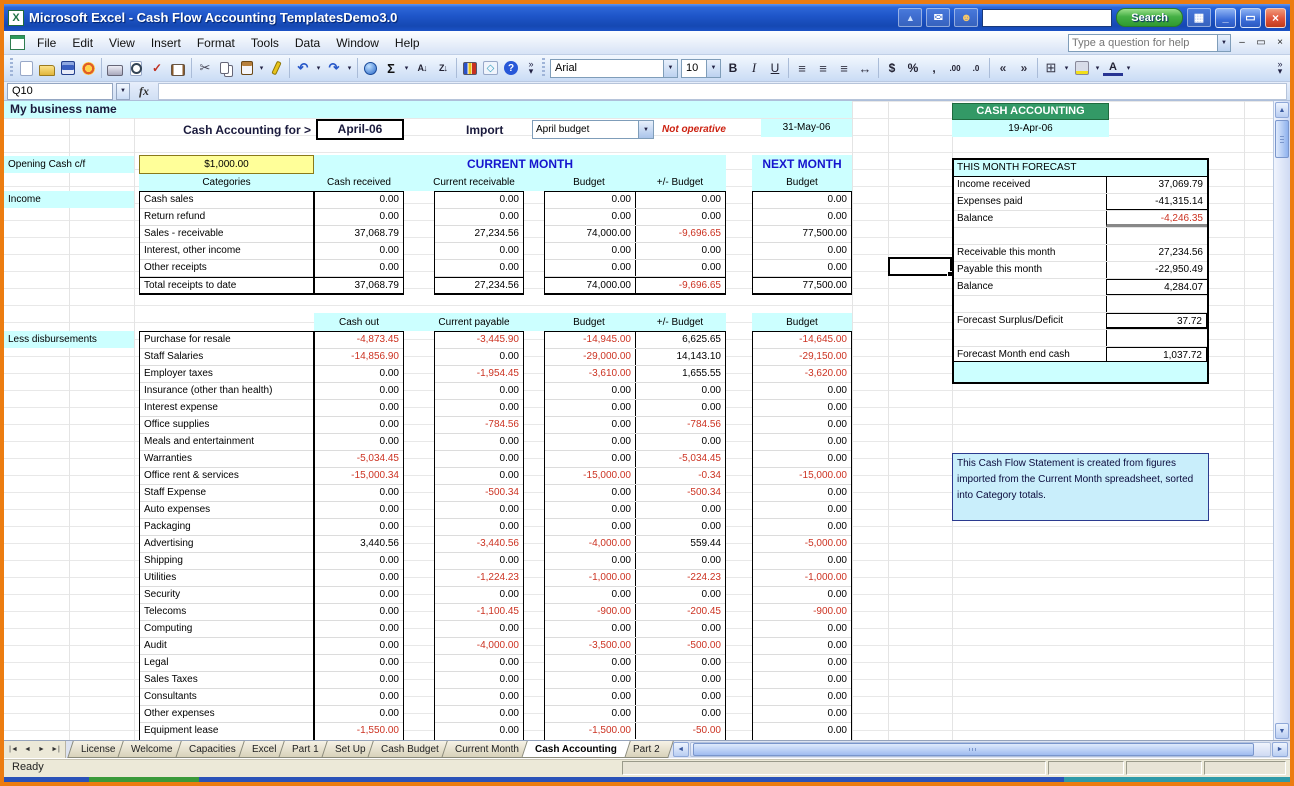  Describe the element at coordinates (680, 286) in the screenshot. I see `value-cell: -9,696.65` at that location.